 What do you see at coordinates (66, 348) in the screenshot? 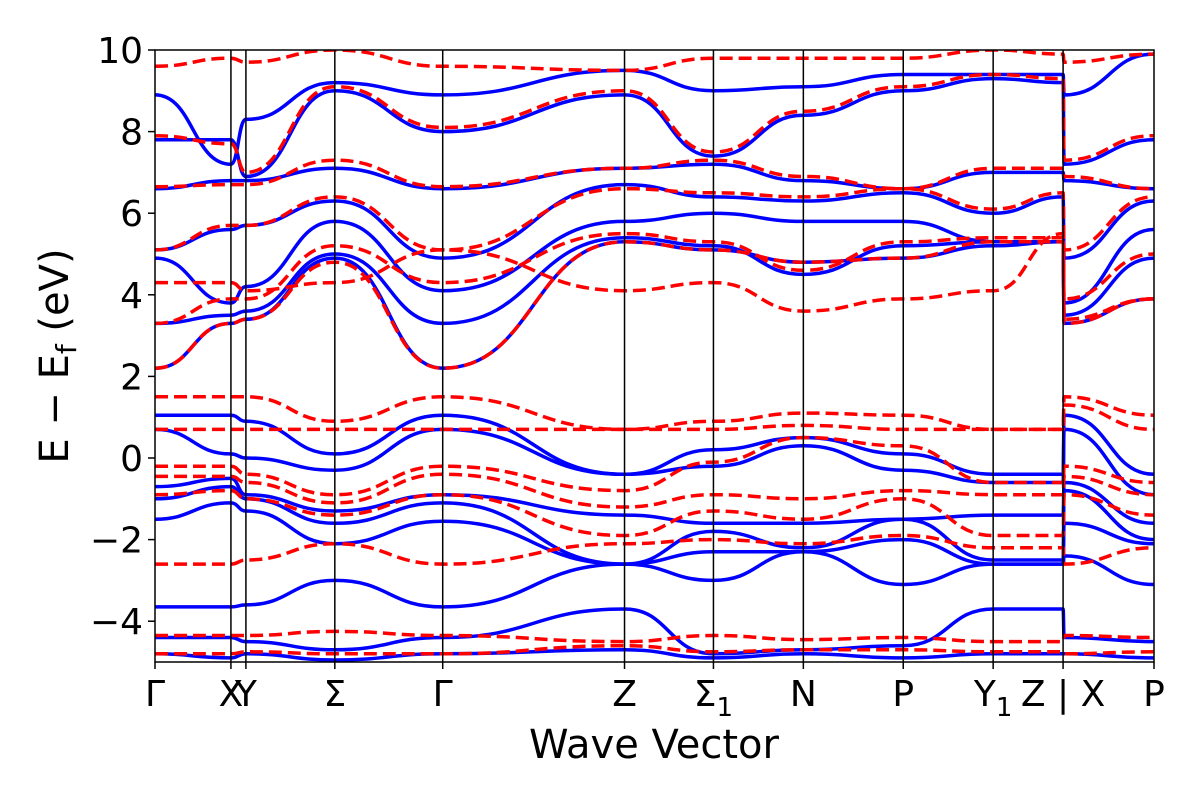
I see `y-axis-title-sub: f` at bounding box center [66, 348].